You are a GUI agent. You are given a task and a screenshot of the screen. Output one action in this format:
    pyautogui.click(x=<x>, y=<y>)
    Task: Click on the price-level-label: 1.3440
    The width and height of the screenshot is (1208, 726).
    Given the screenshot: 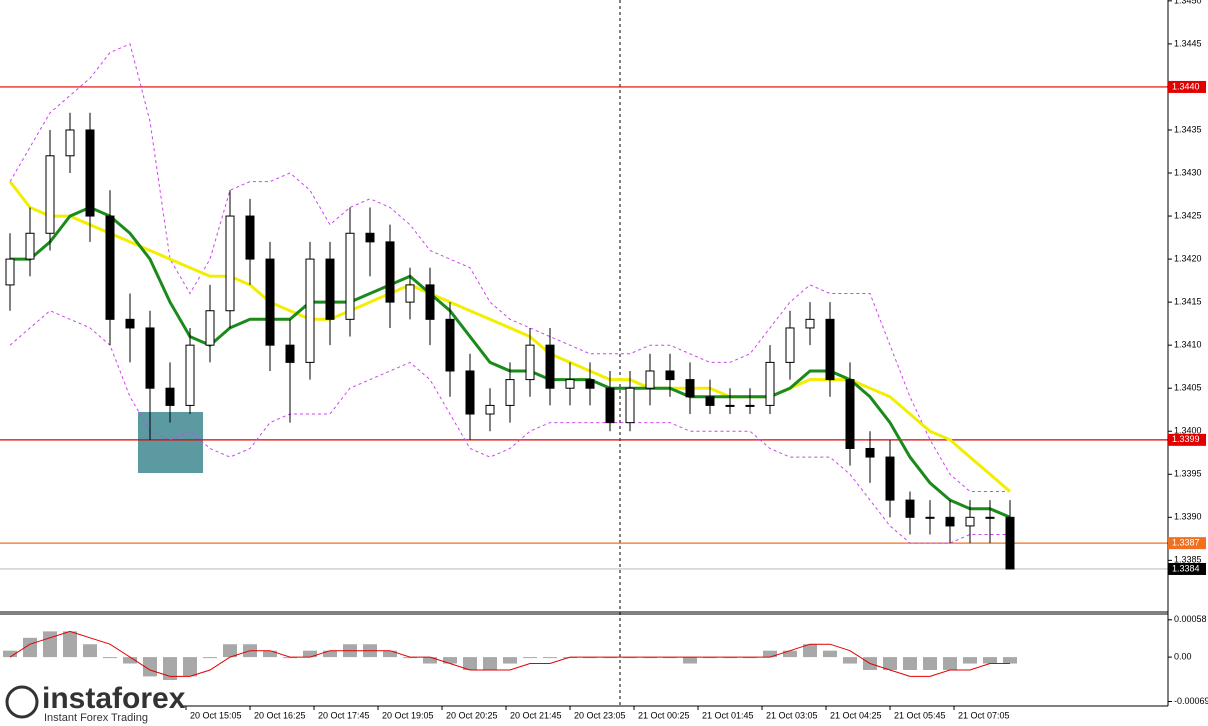 What is the action you would take?
    pyautogui.click(x=1186, y=86)
    